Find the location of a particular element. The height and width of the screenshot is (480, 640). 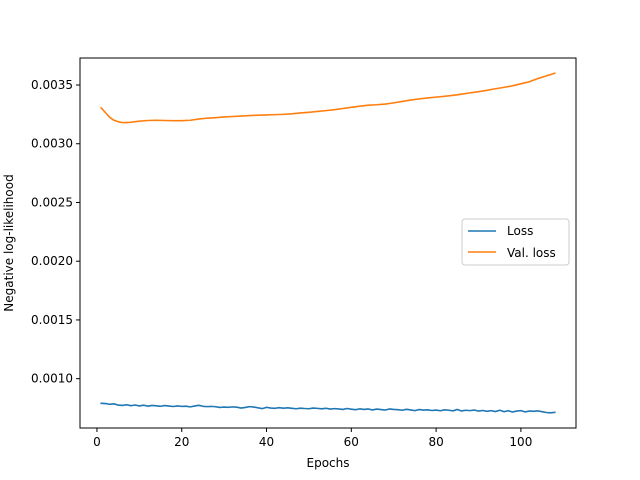

x-axis-ticks: 0 20 40 60 80 100 is located at coordinates (312, 438).